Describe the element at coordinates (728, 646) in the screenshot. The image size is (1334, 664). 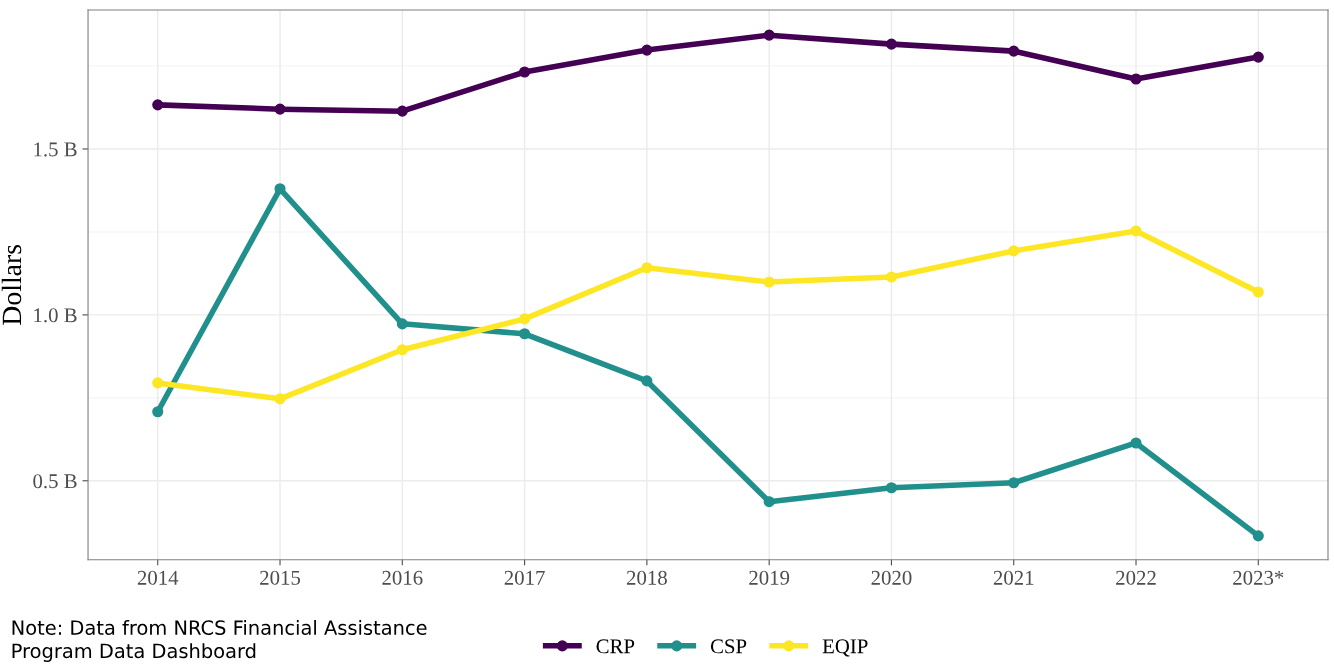
I see `legend-label: CSP` at that location.